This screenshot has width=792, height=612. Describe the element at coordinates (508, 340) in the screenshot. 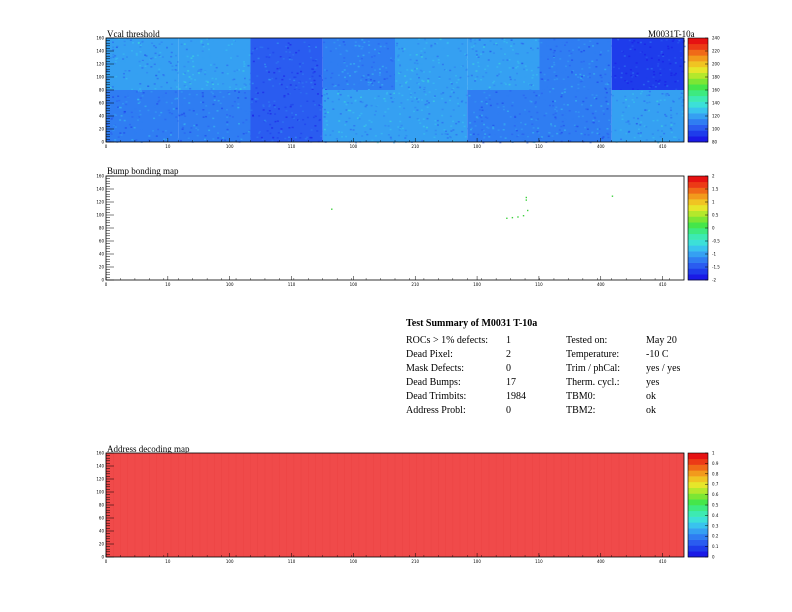

I see `summary-value: 1` at that location.